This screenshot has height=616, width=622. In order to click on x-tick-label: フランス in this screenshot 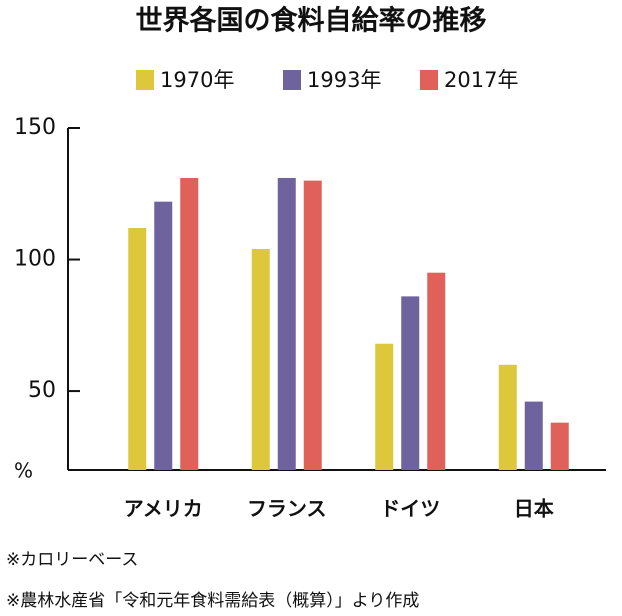, I will do `click(287, 509)`.